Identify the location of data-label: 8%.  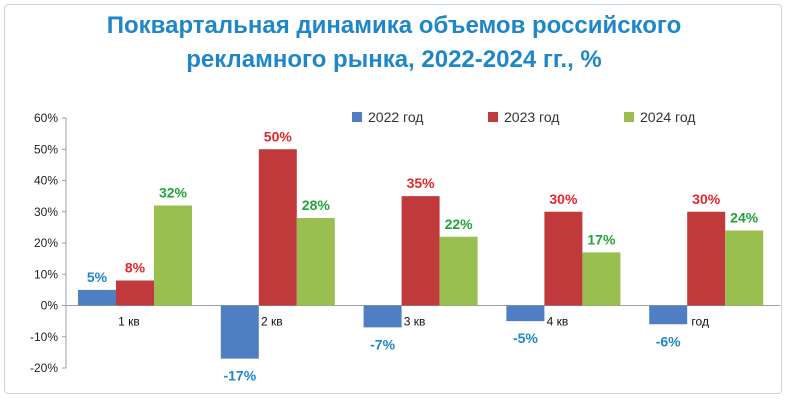
(135, 268).